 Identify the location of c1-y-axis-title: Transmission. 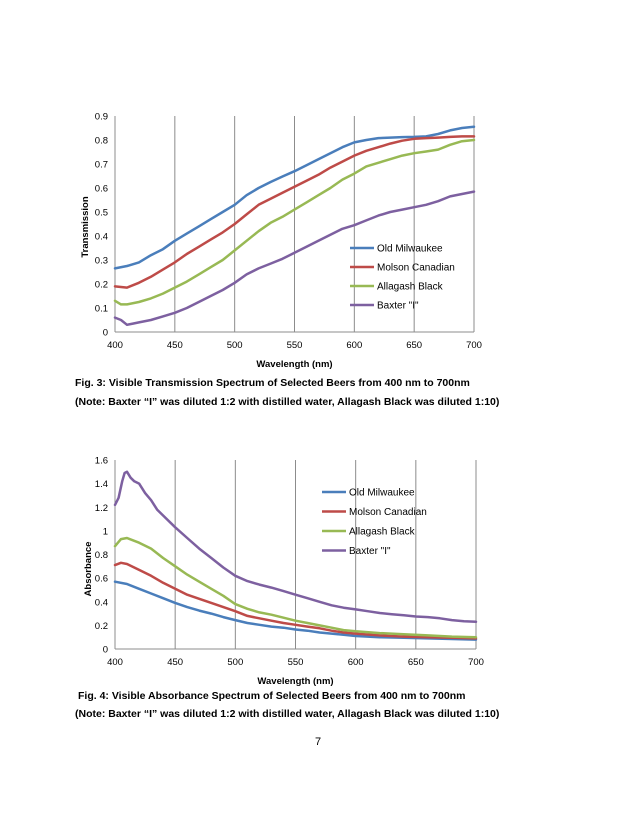
(85, 226).